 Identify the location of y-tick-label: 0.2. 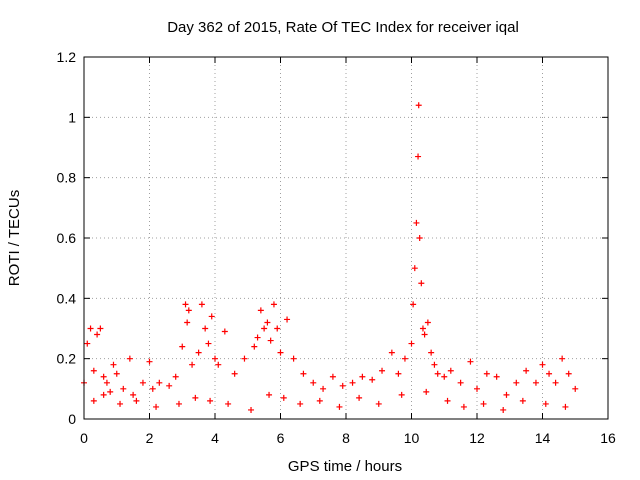
(67, 359).